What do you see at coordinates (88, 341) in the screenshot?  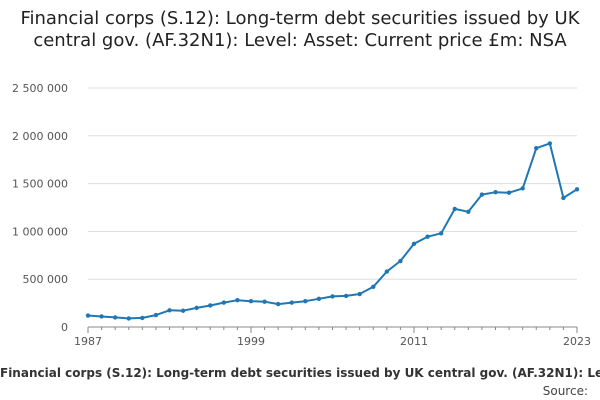 I see `x-tick-label: 1987` at bounding box center [88, 341].